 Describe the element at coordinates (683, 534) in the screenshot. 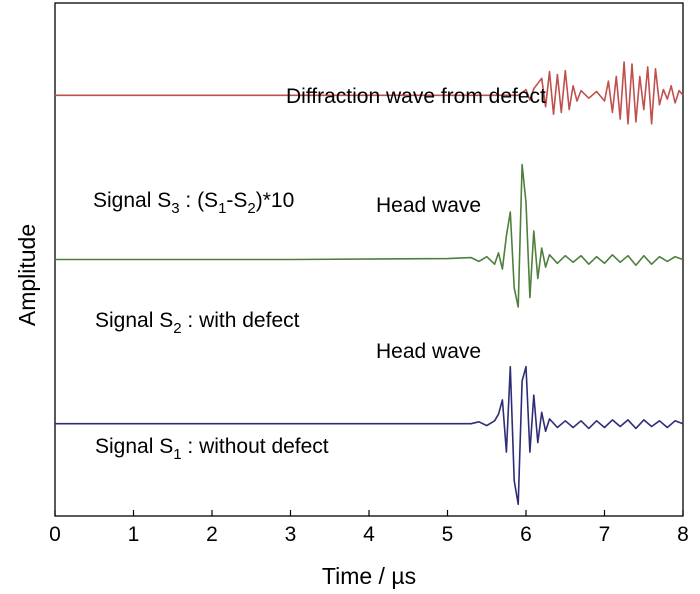

I see `x-tick-label-8: 8` at that location.